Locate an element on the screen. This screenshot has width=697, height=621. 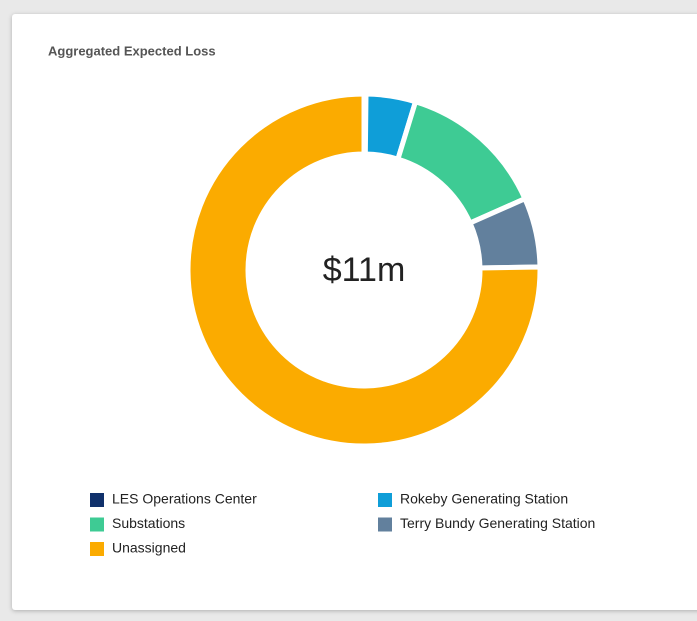
legend-label: LES Operations Center is located at coordinates (184, 499).